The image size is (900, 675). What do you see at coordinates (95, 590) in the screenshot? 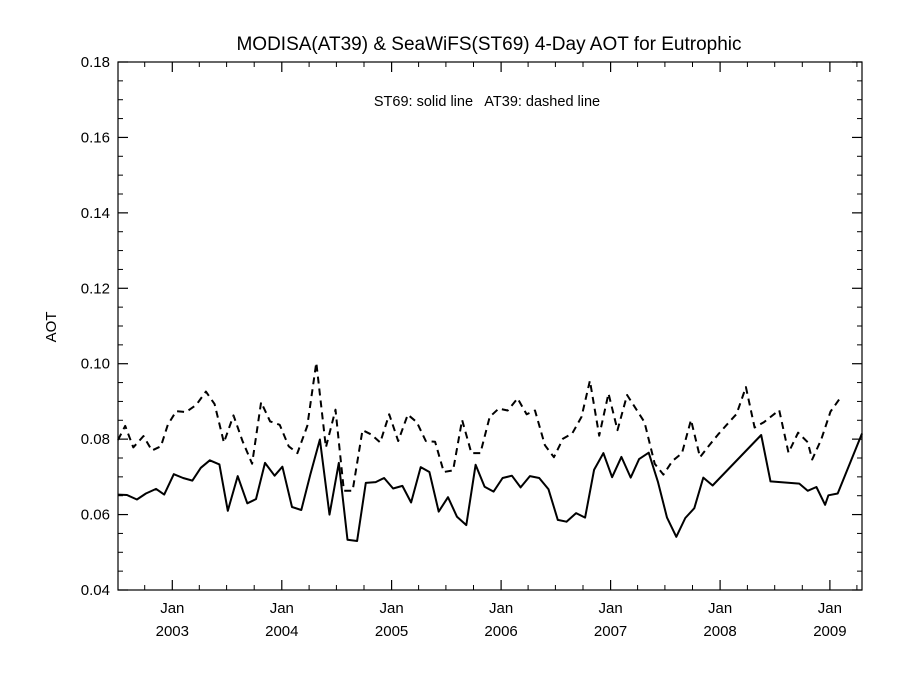
I see `y-tick-label: 0.04` at bounding box center [95, 590].